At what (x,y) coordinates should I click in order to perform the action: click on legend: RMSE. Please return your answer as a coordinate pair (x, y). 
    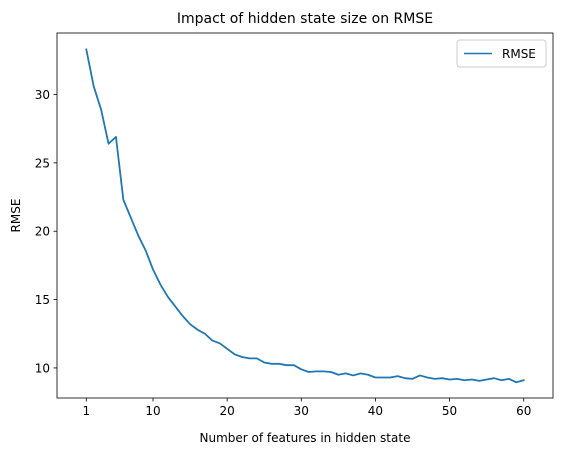
    Looking at the image, I should click on (501, 53).